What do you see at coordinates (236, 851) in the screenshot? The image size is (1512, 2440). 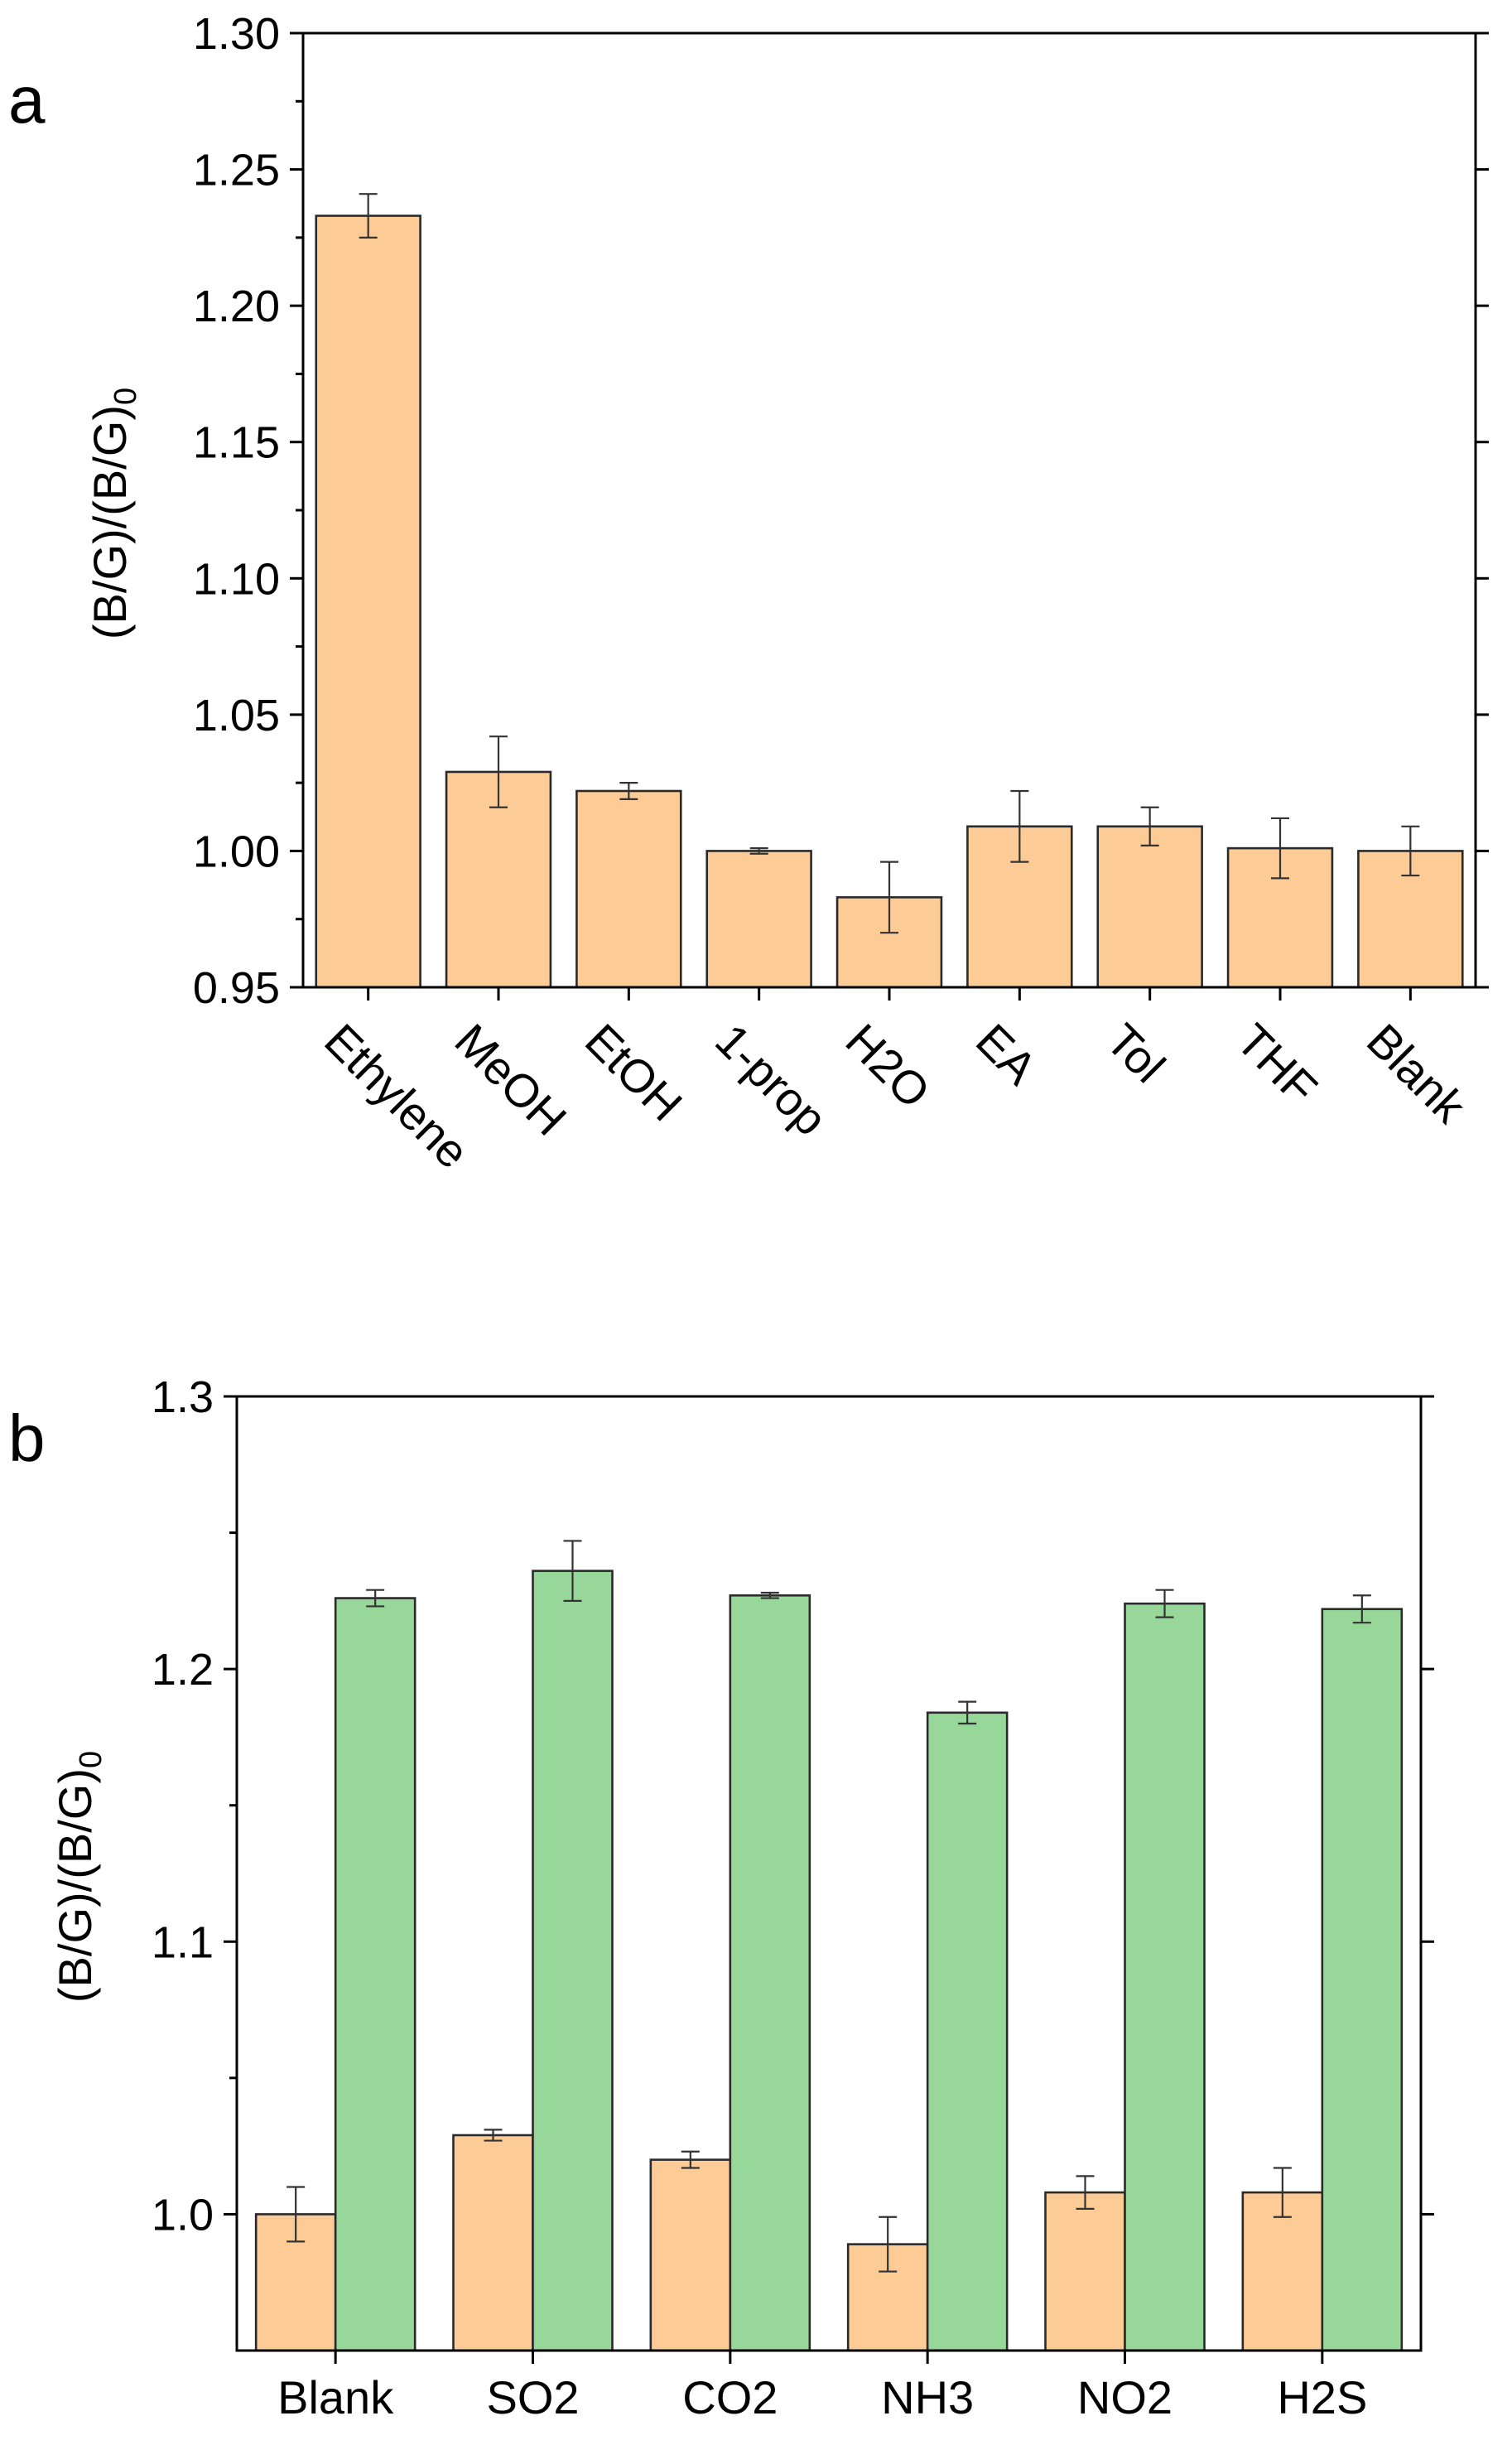 I see `y-tick-label-a: 1.00` at bounding box center [236, 851].